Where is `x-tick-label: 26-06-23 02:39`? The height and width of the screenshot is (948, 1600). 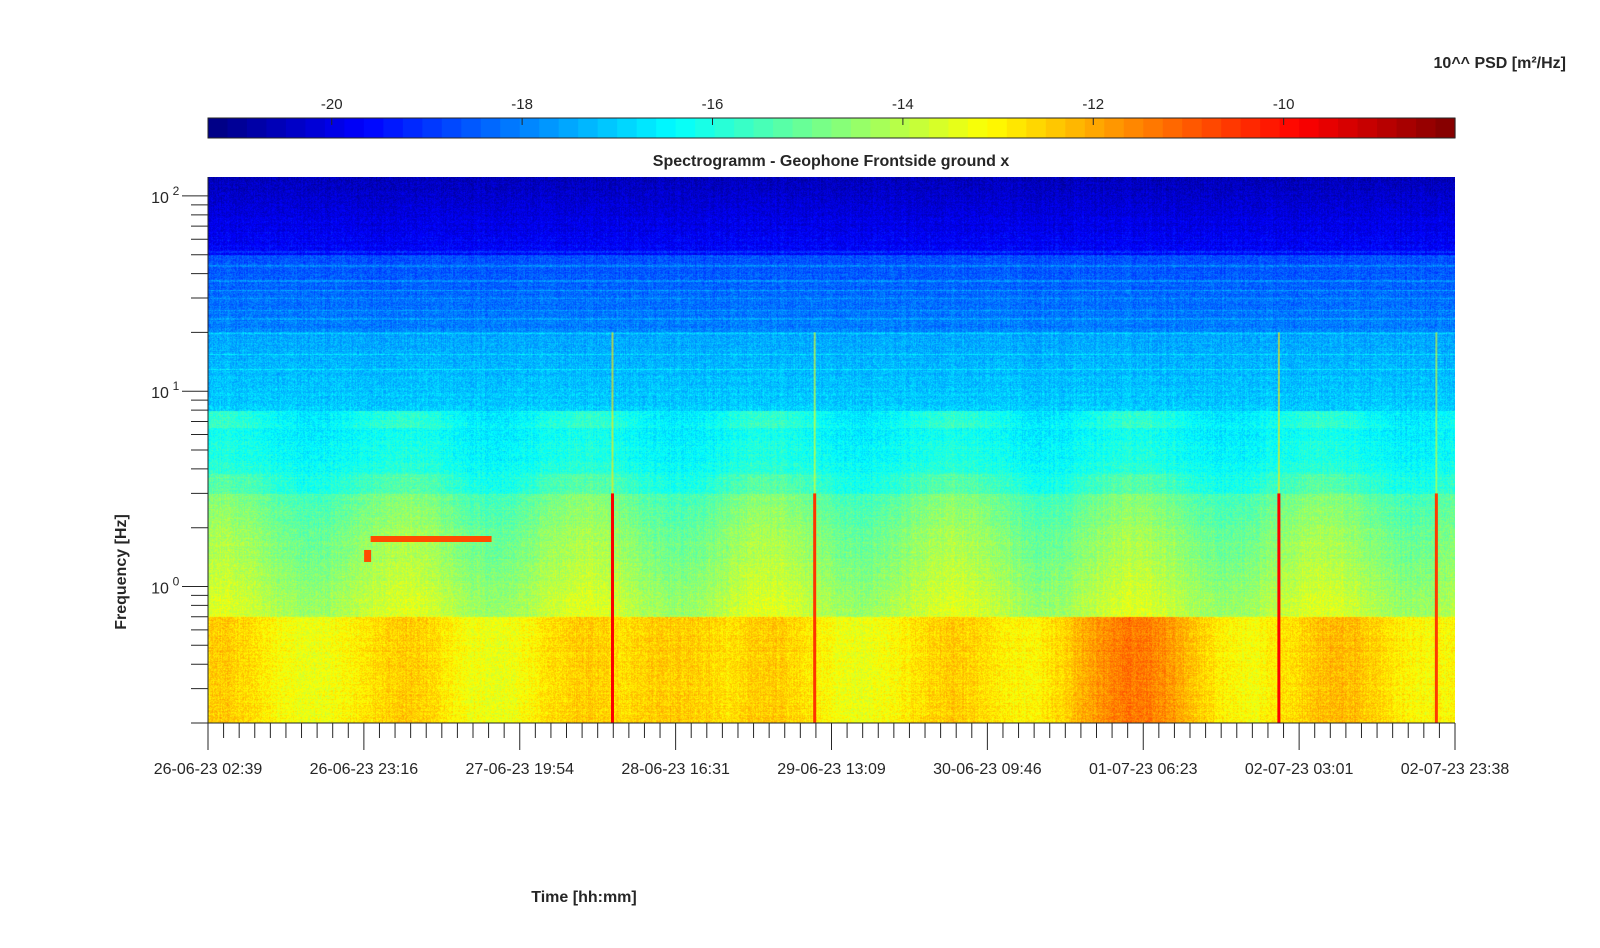
x-tick-label: 26-06-23 02:39 is located at coordinates (208, 769).